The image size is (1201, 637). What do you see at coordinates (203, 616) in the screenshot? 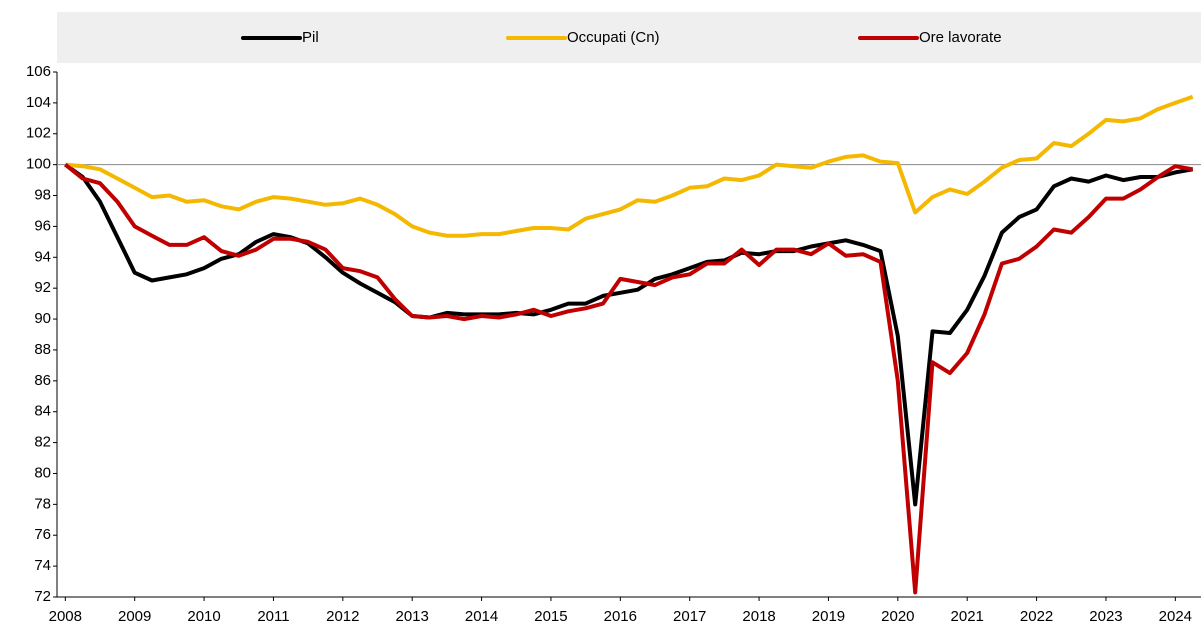
I see `x-tick-label: 2010` at bounding box center [203, 616].